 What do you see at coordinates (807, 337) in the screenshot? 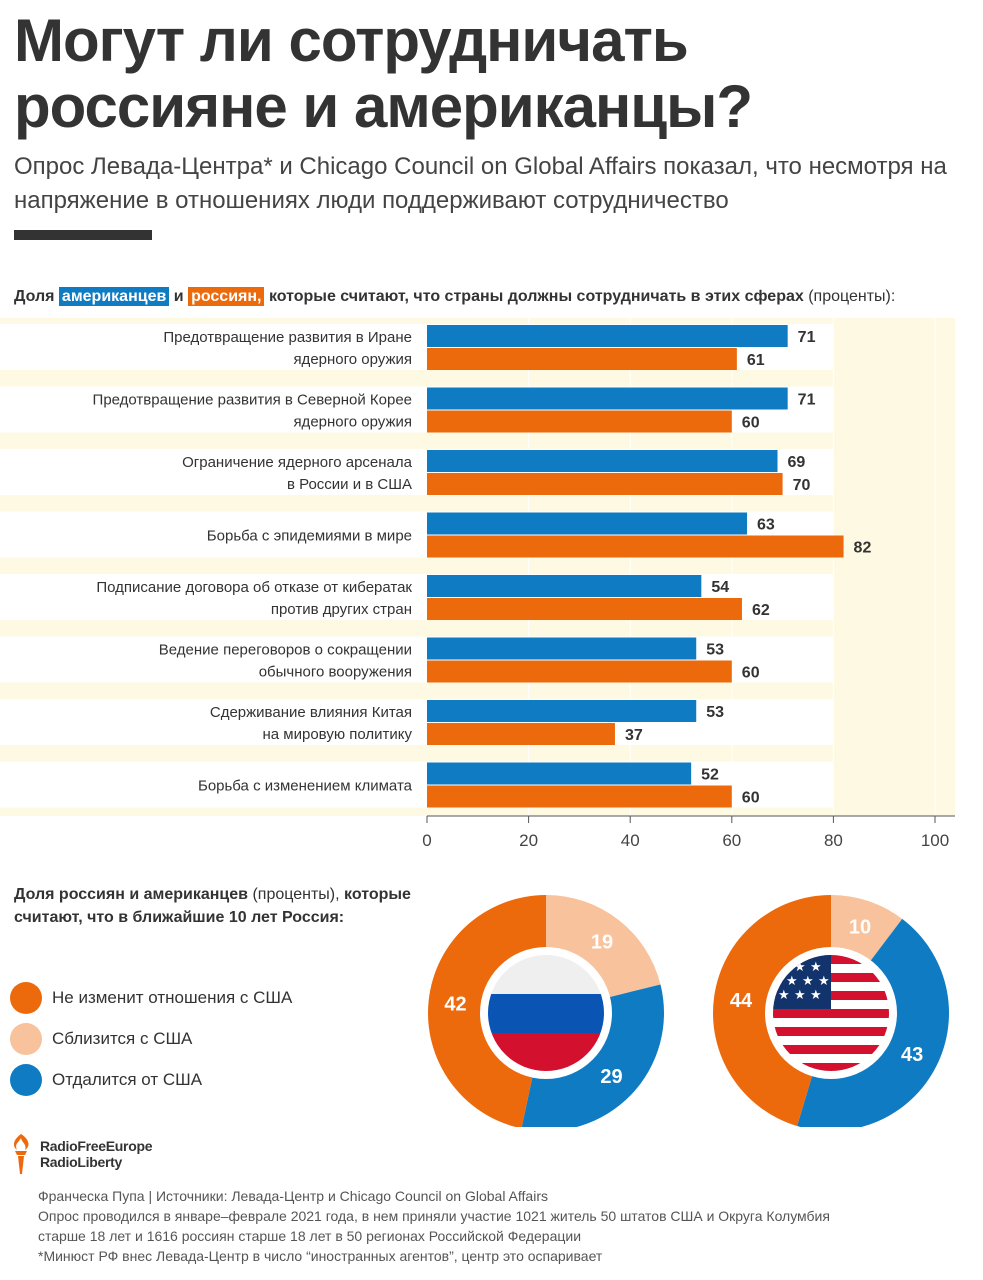
I see `bar-value-label: 71` at bounding box center [807, 337].